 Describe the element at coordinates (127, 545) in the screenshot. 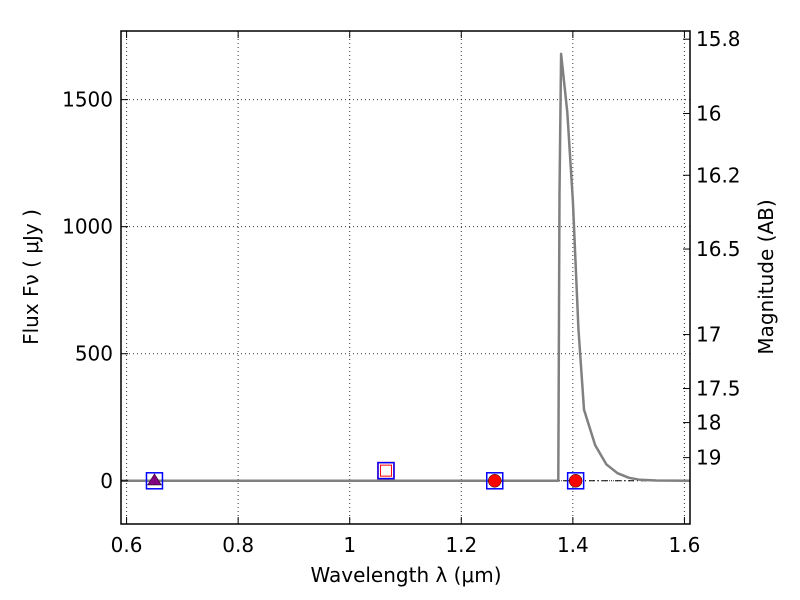

I see `x-tick-label: 0.6` at that location.